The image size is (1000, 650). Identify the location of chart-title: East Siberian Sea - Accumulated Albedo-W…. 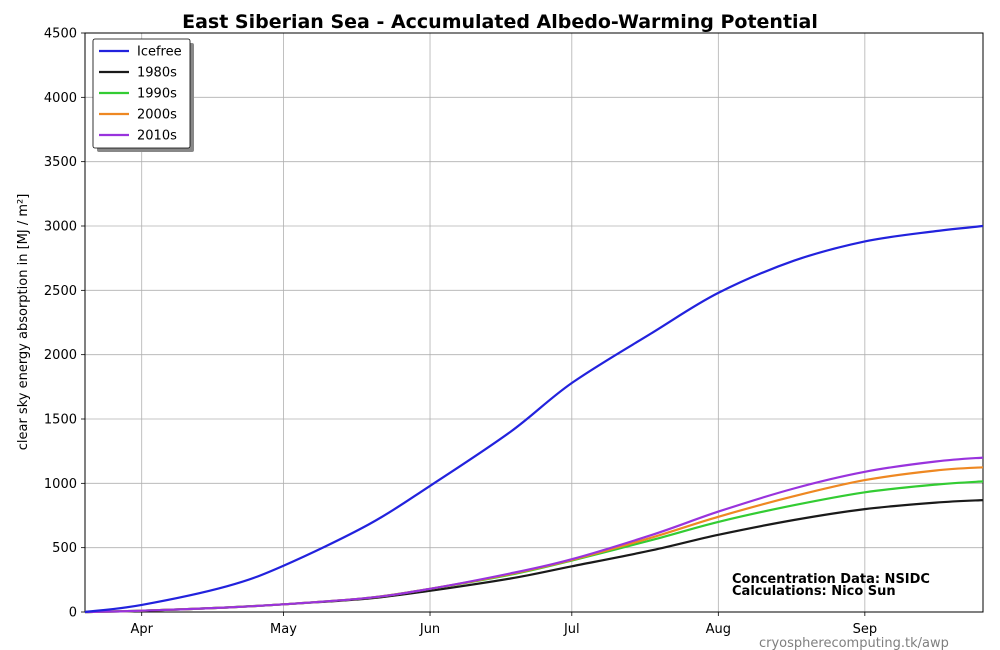
(500, 22).